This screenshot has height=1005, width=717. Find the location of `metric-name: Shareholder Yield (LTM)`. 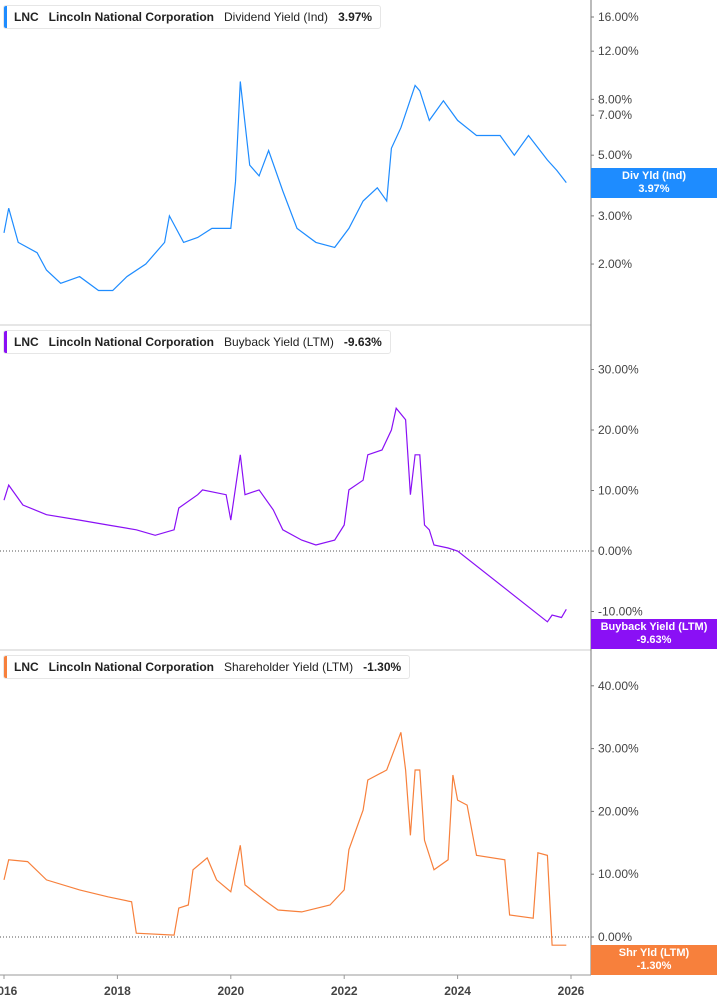

metric-name: Shareholder Yield (LTM) is located at coordinates (289, 667).